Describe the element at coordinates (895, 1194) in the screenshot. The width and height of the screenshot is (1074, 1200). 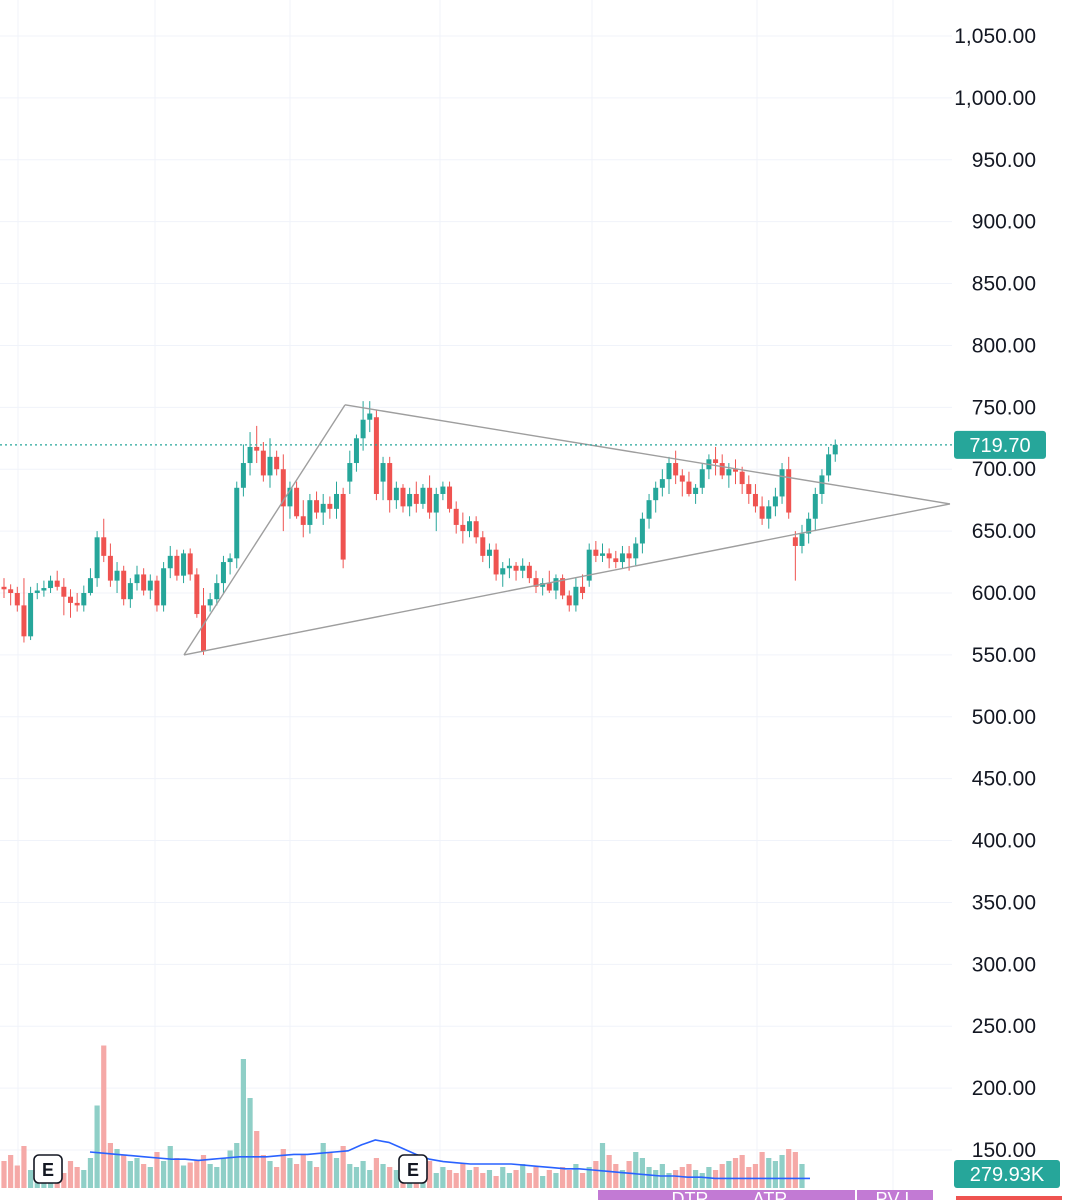
I see `indicator-tab-pvl: PV L` at that location.